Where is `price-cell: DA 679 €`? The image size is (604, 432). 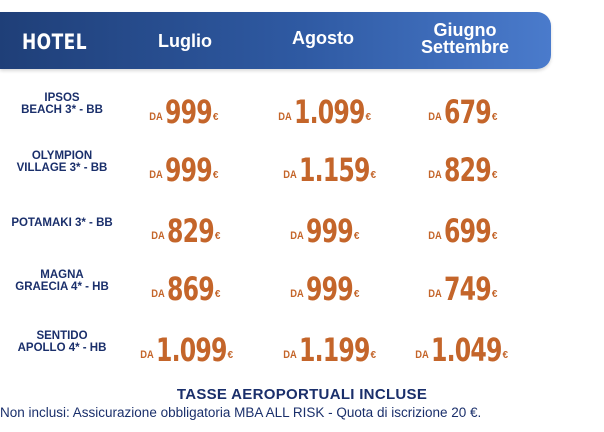 price-cell: DA 679 € is located at coordinates (462, 110).